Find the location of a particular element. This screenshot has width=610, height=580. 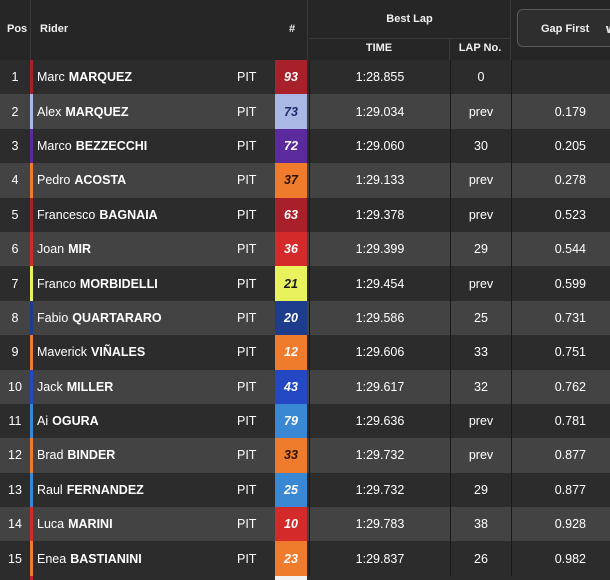

rider-name: Marco BEZZECCHI is located at coordinates (132, 146).